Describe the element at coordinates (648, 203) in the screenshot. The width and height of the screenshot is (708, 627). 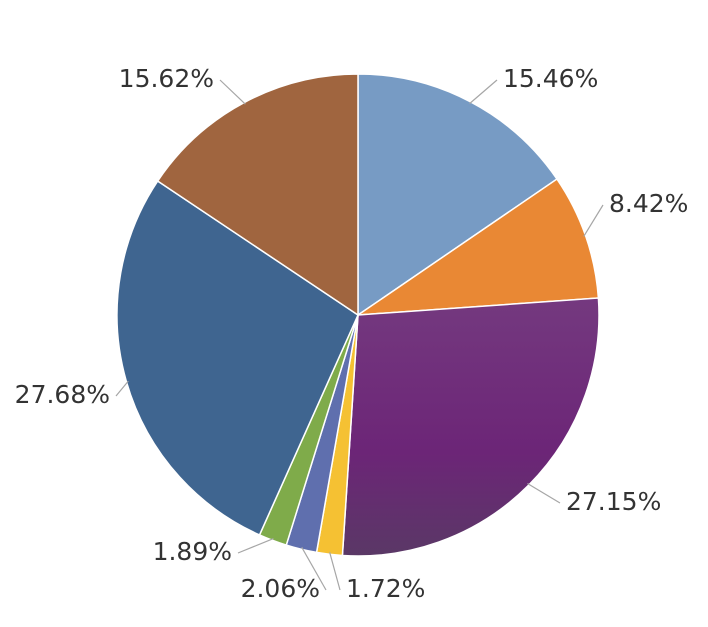
I see `data-label: 8.42%` at that location.